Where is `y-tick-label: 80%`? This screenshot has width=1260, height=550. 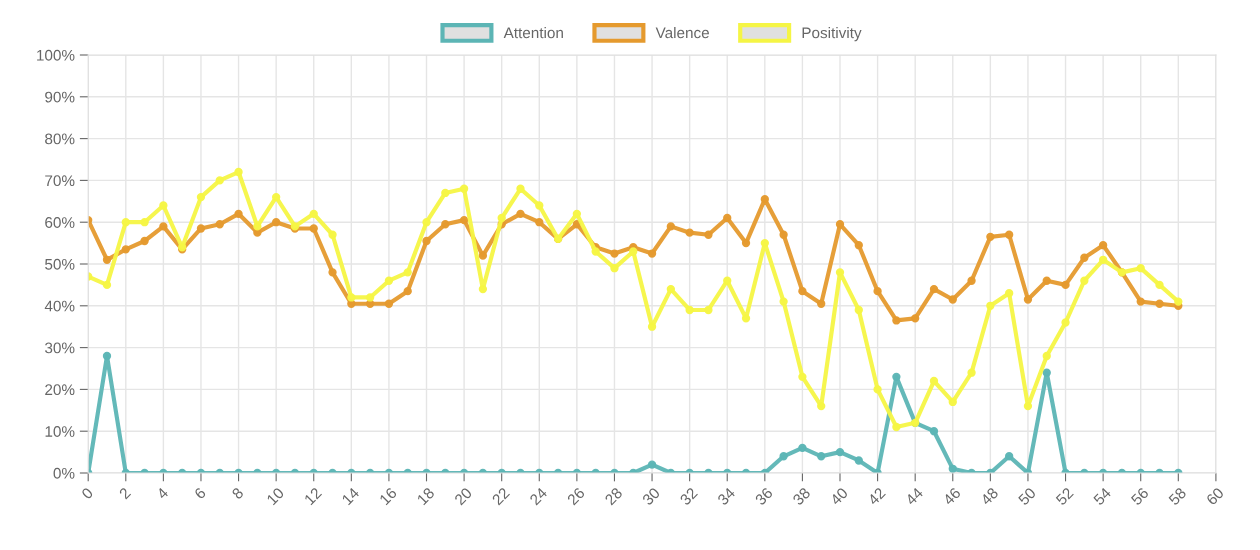
y-tick-label: 80% is located at coordinates (60, 139).